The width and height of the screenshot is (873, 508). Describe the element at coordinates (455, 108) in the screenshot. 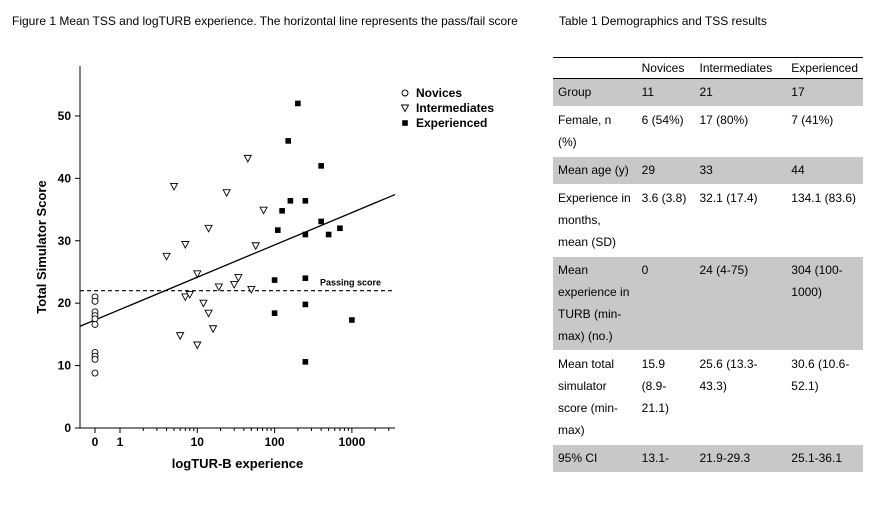

I see `legend-label-intermediates: Intermediates` at that location.